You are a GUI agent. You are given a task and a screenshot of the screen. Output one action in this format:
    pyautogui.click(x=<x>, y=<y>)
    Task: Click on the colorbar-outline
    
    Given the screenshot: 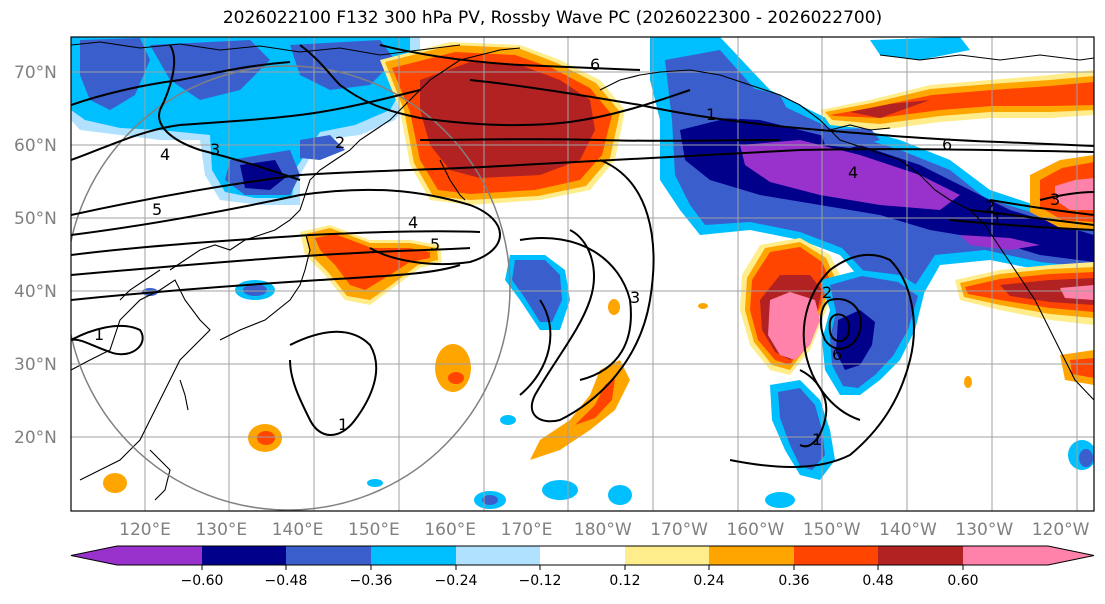 What is the action you would take?
    pyautogui.click(x=582, y=555)
    